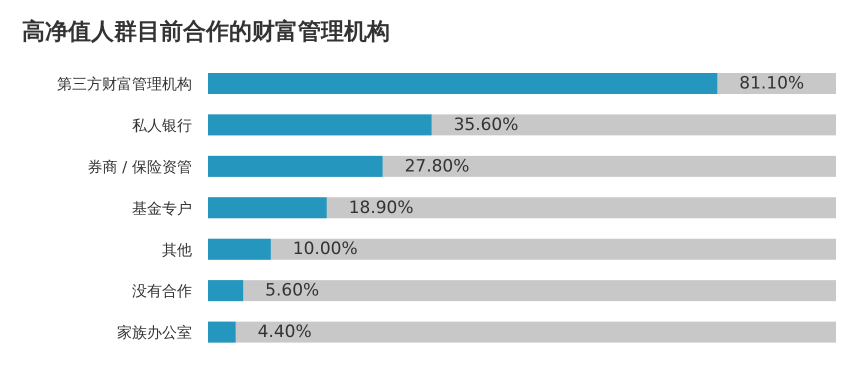  Describe the element at coordinates (139, 167) in the screenshot. I see `y-tick-label: 券商 / 保险资管` at that location.